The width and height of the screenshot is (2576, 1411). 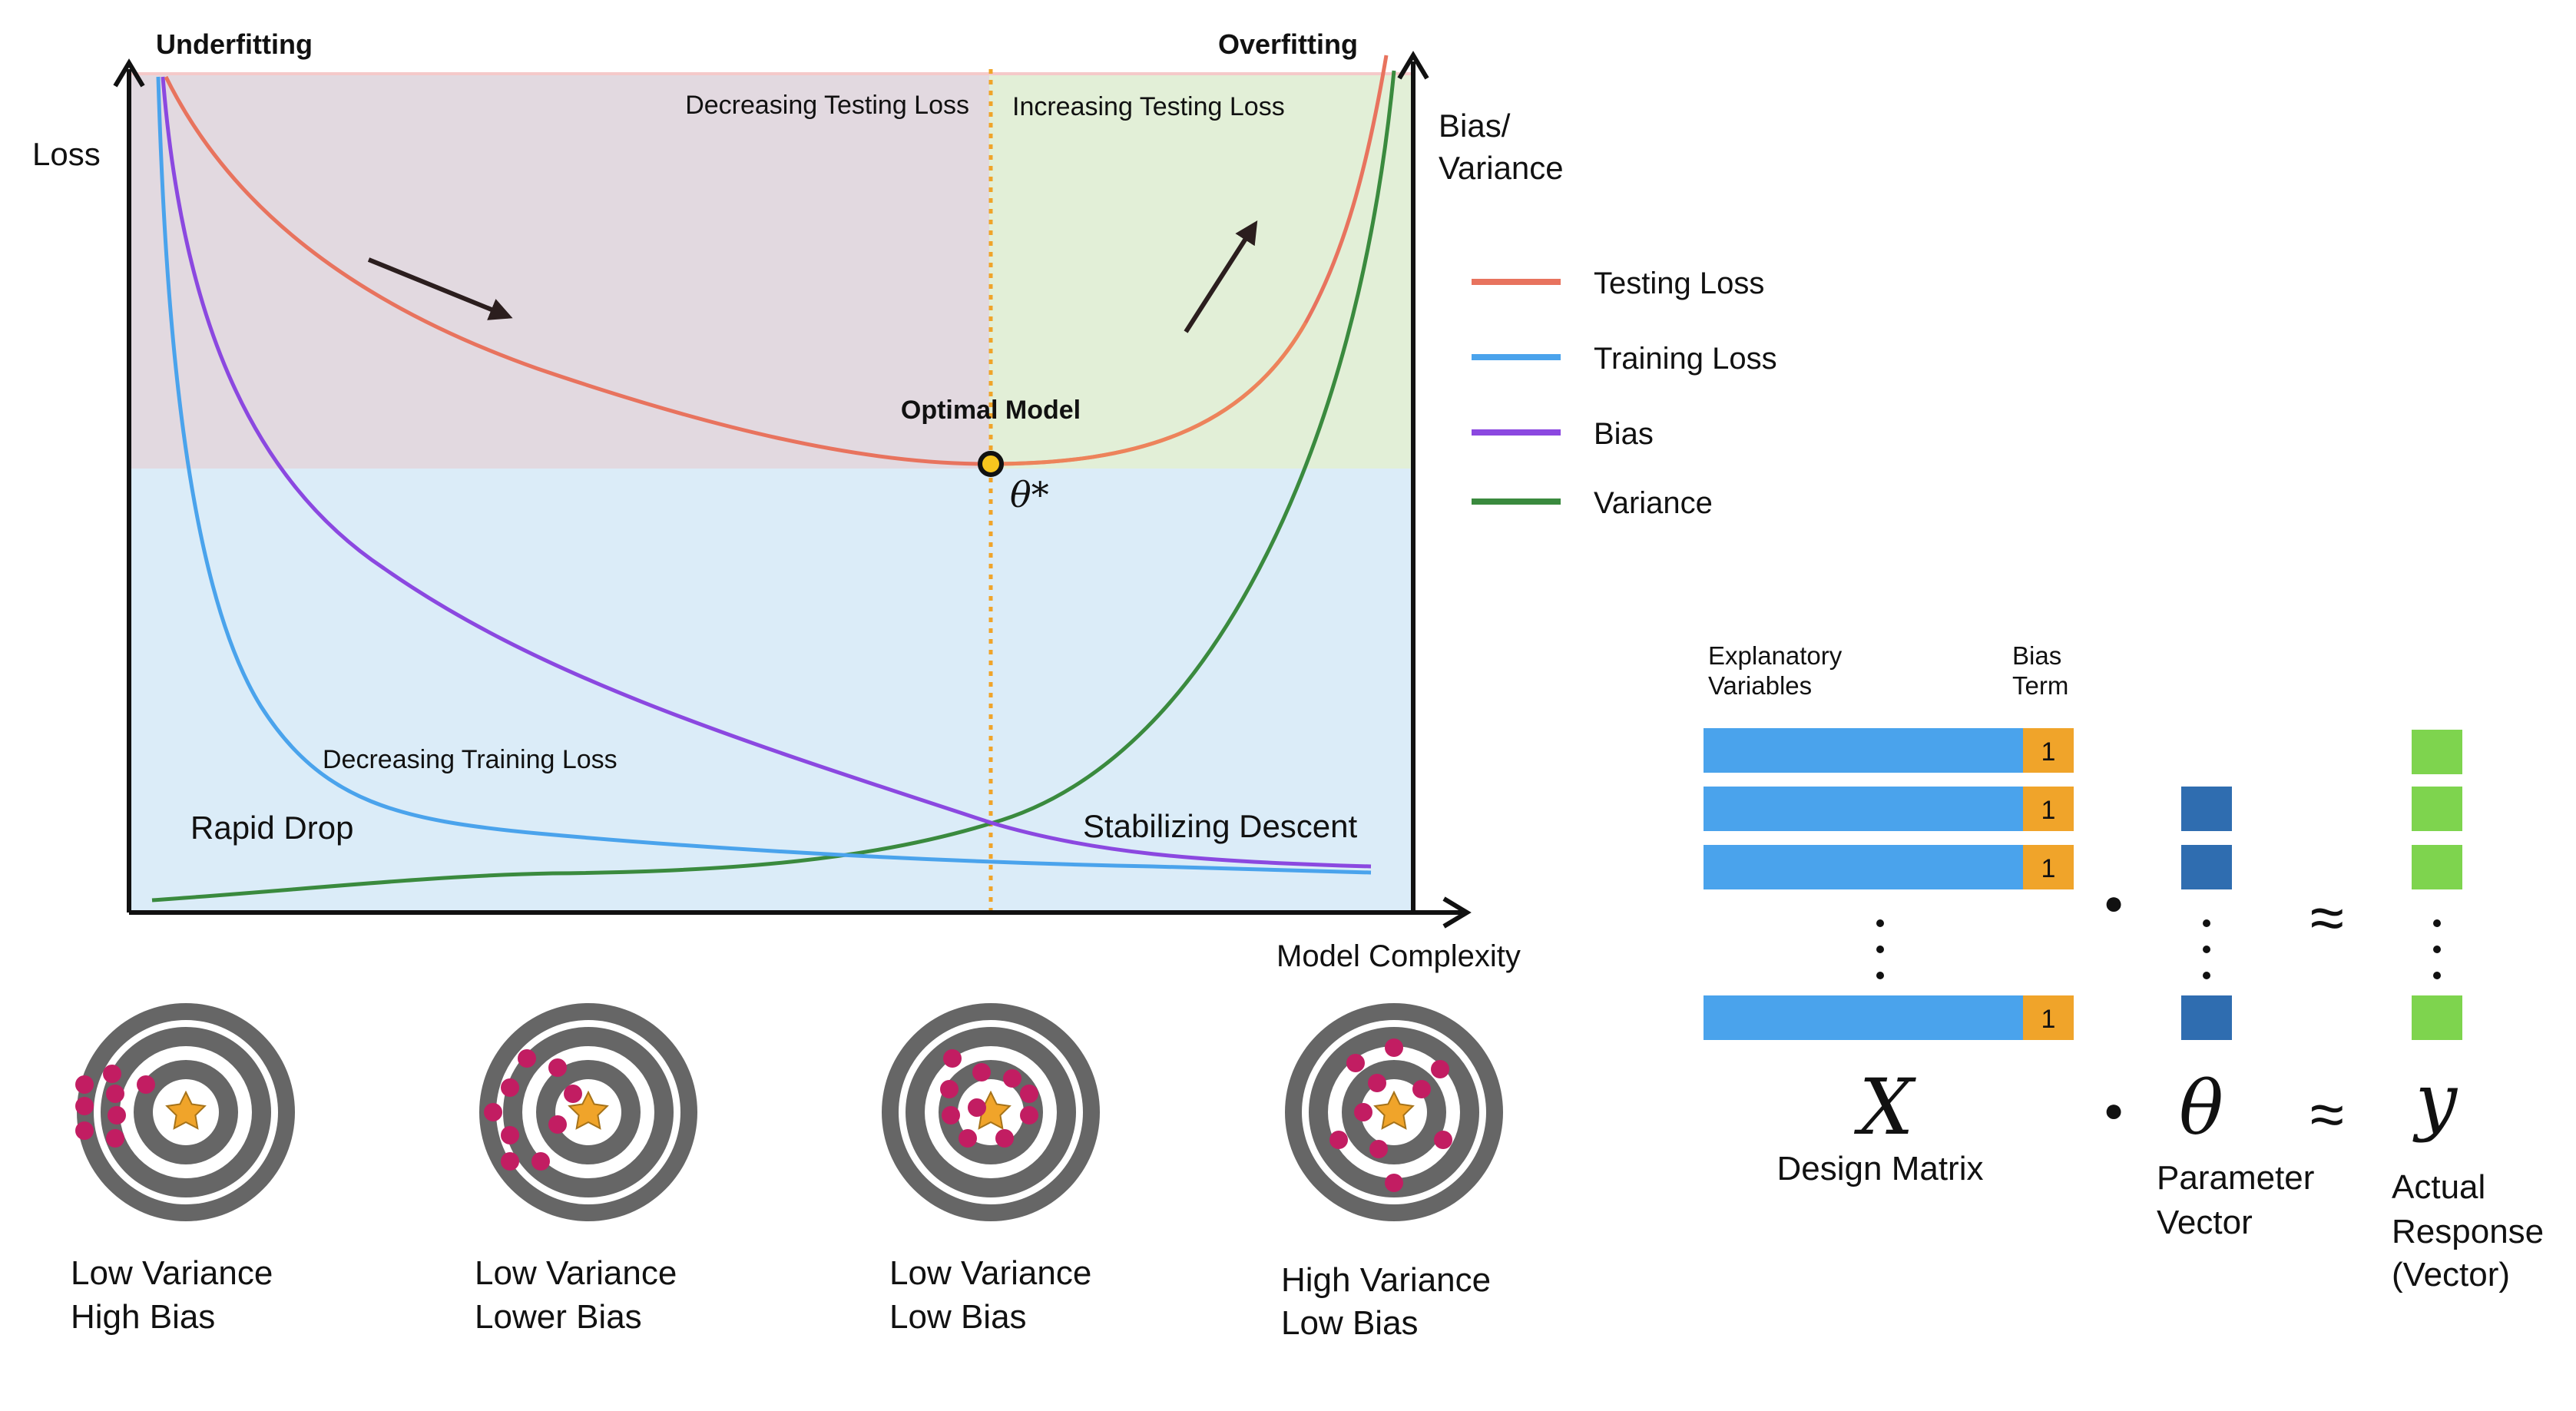 I want to click on legend-label-variance: Variance, so click(x=1653, y=503).